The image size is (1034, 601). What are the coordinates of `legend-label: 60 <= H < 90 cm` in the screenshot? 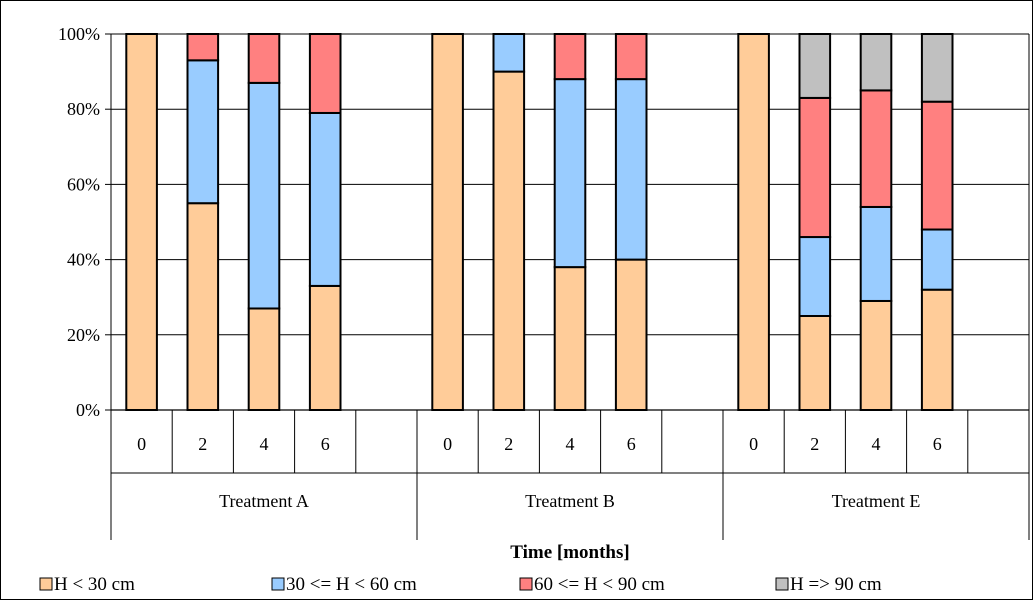 It's located at (599, 584).